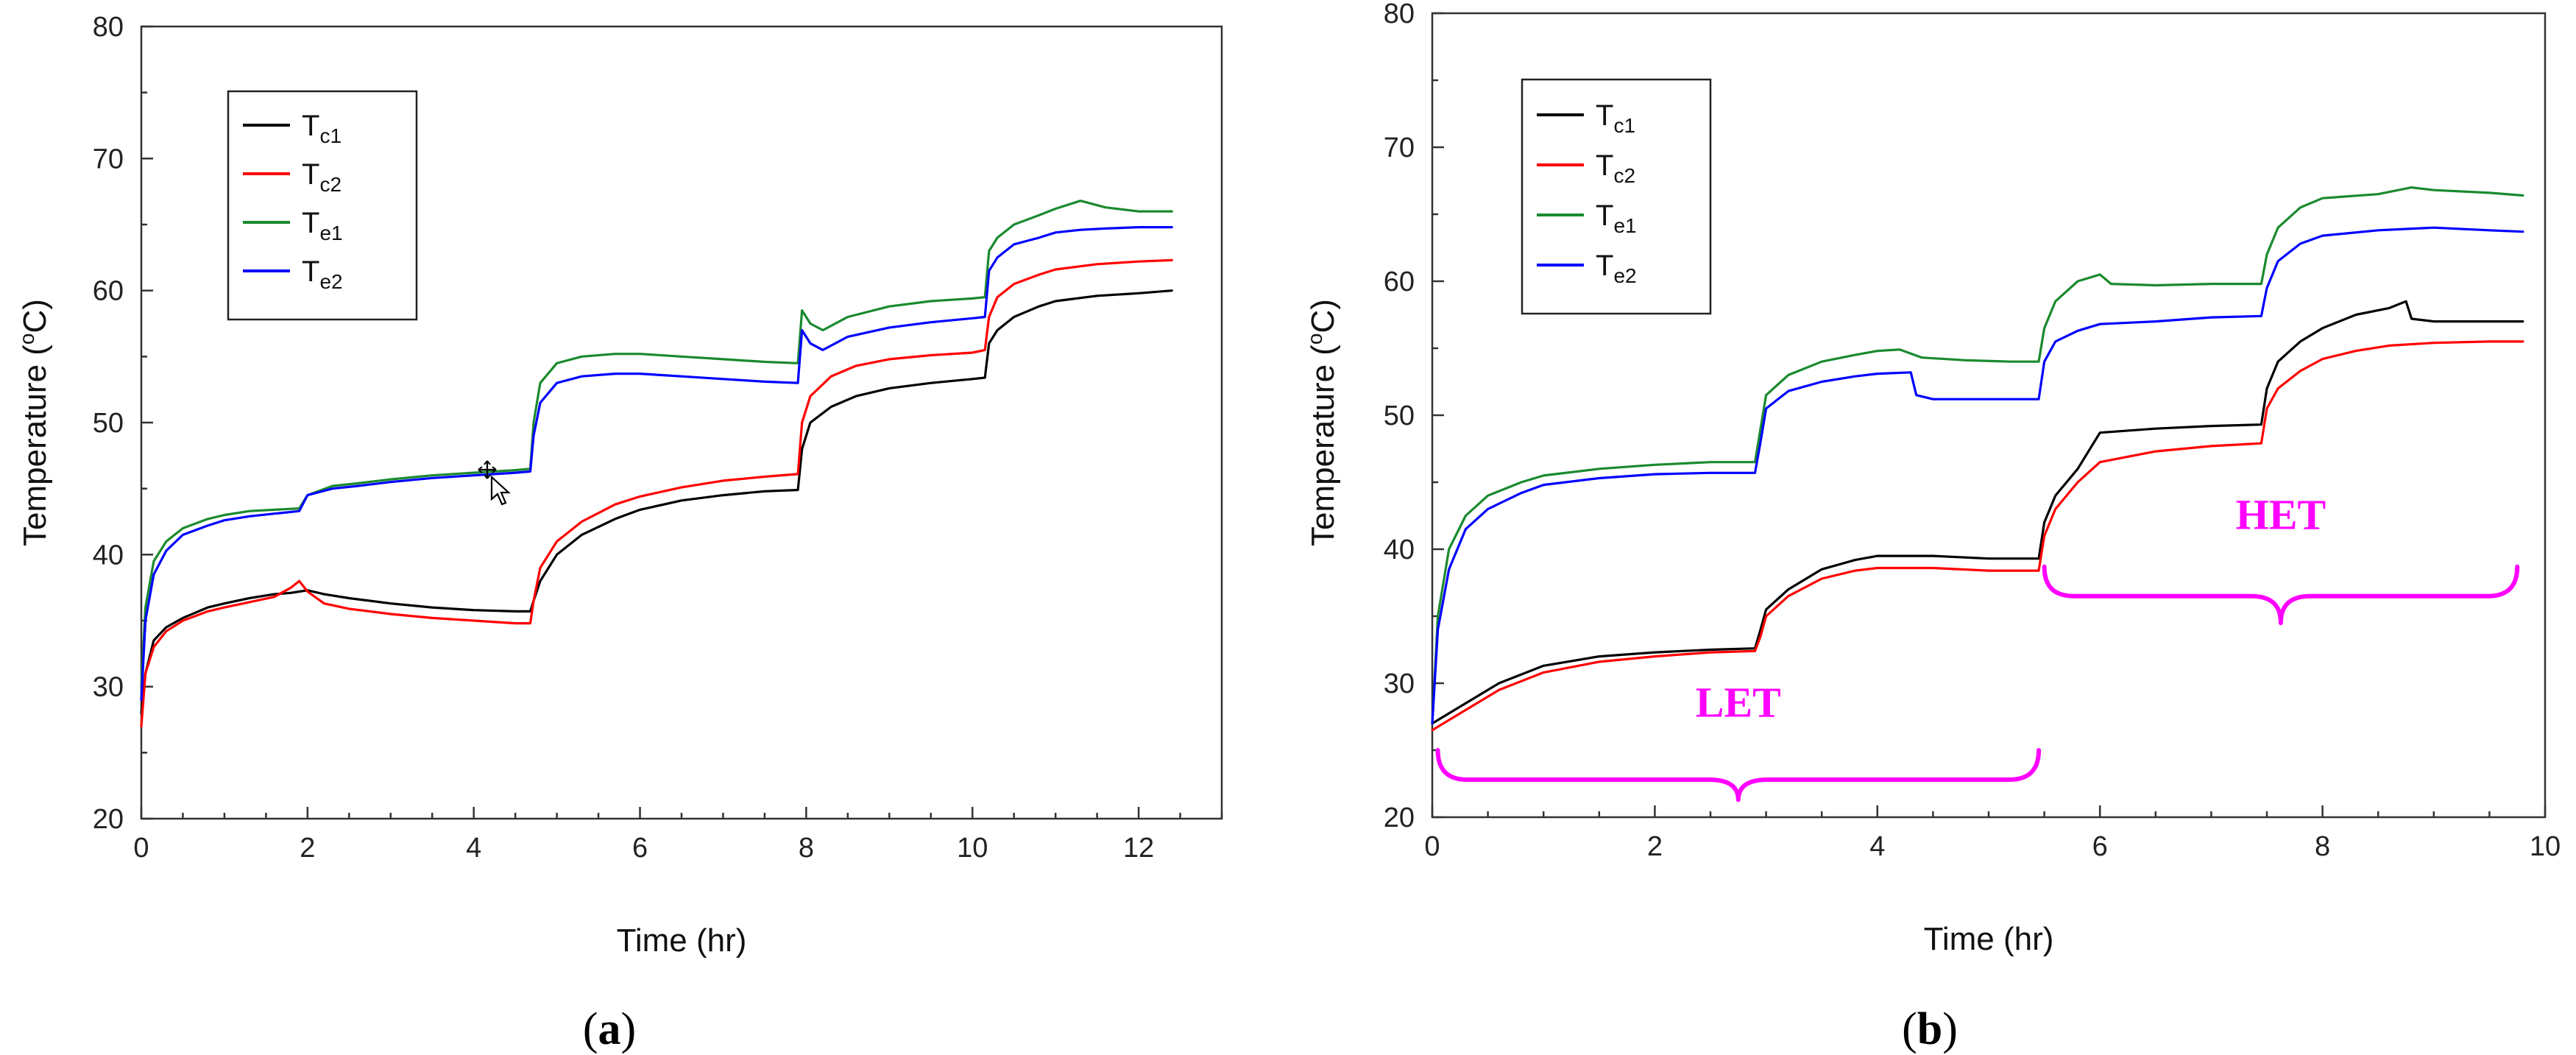 The image size is (2576, 1055). What do you see at coordinates (807, 848) in the screenshot?
I see `chart-a-xtick-label: 8` at bounding box center [807, 848].